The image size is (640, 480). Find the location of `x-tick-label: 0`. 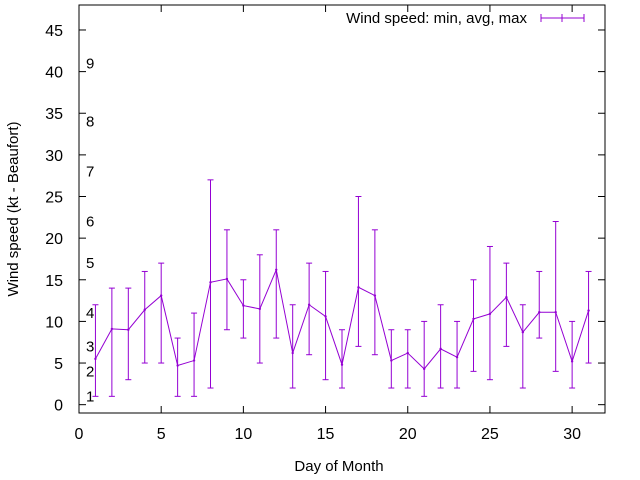

x-tick-label: 0 is located at coordinates (79, 434).